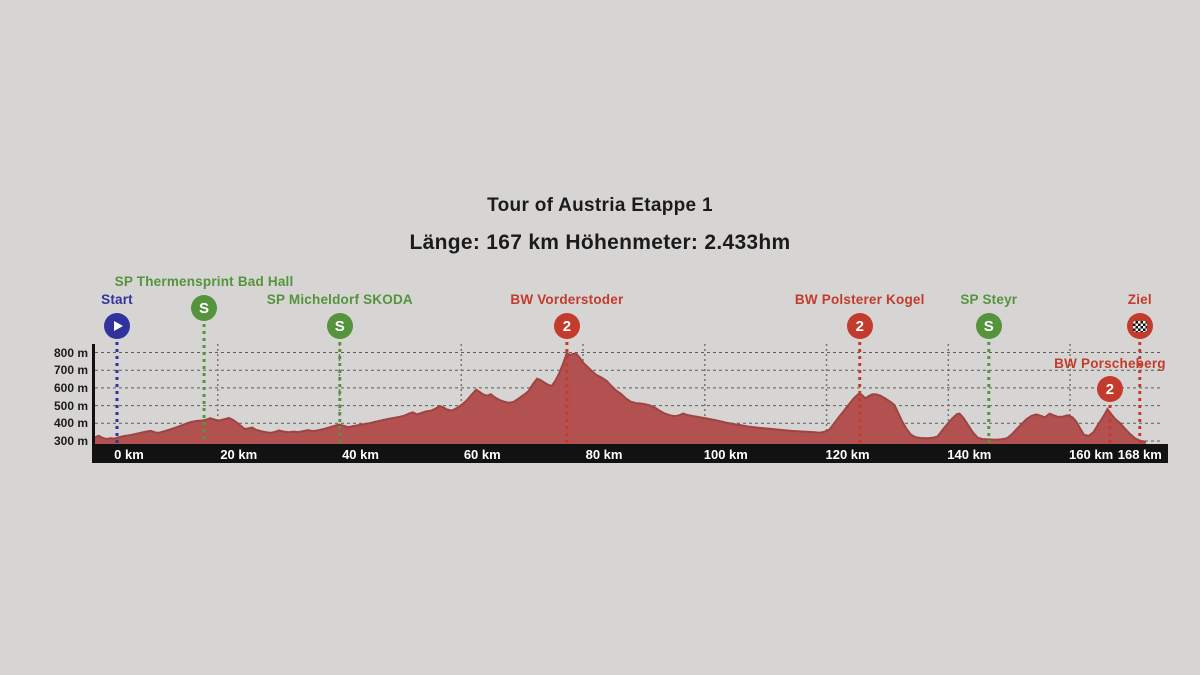 This screenshot has height=675, width=1200. I want to click on y-axis-line, so click(93, 395).